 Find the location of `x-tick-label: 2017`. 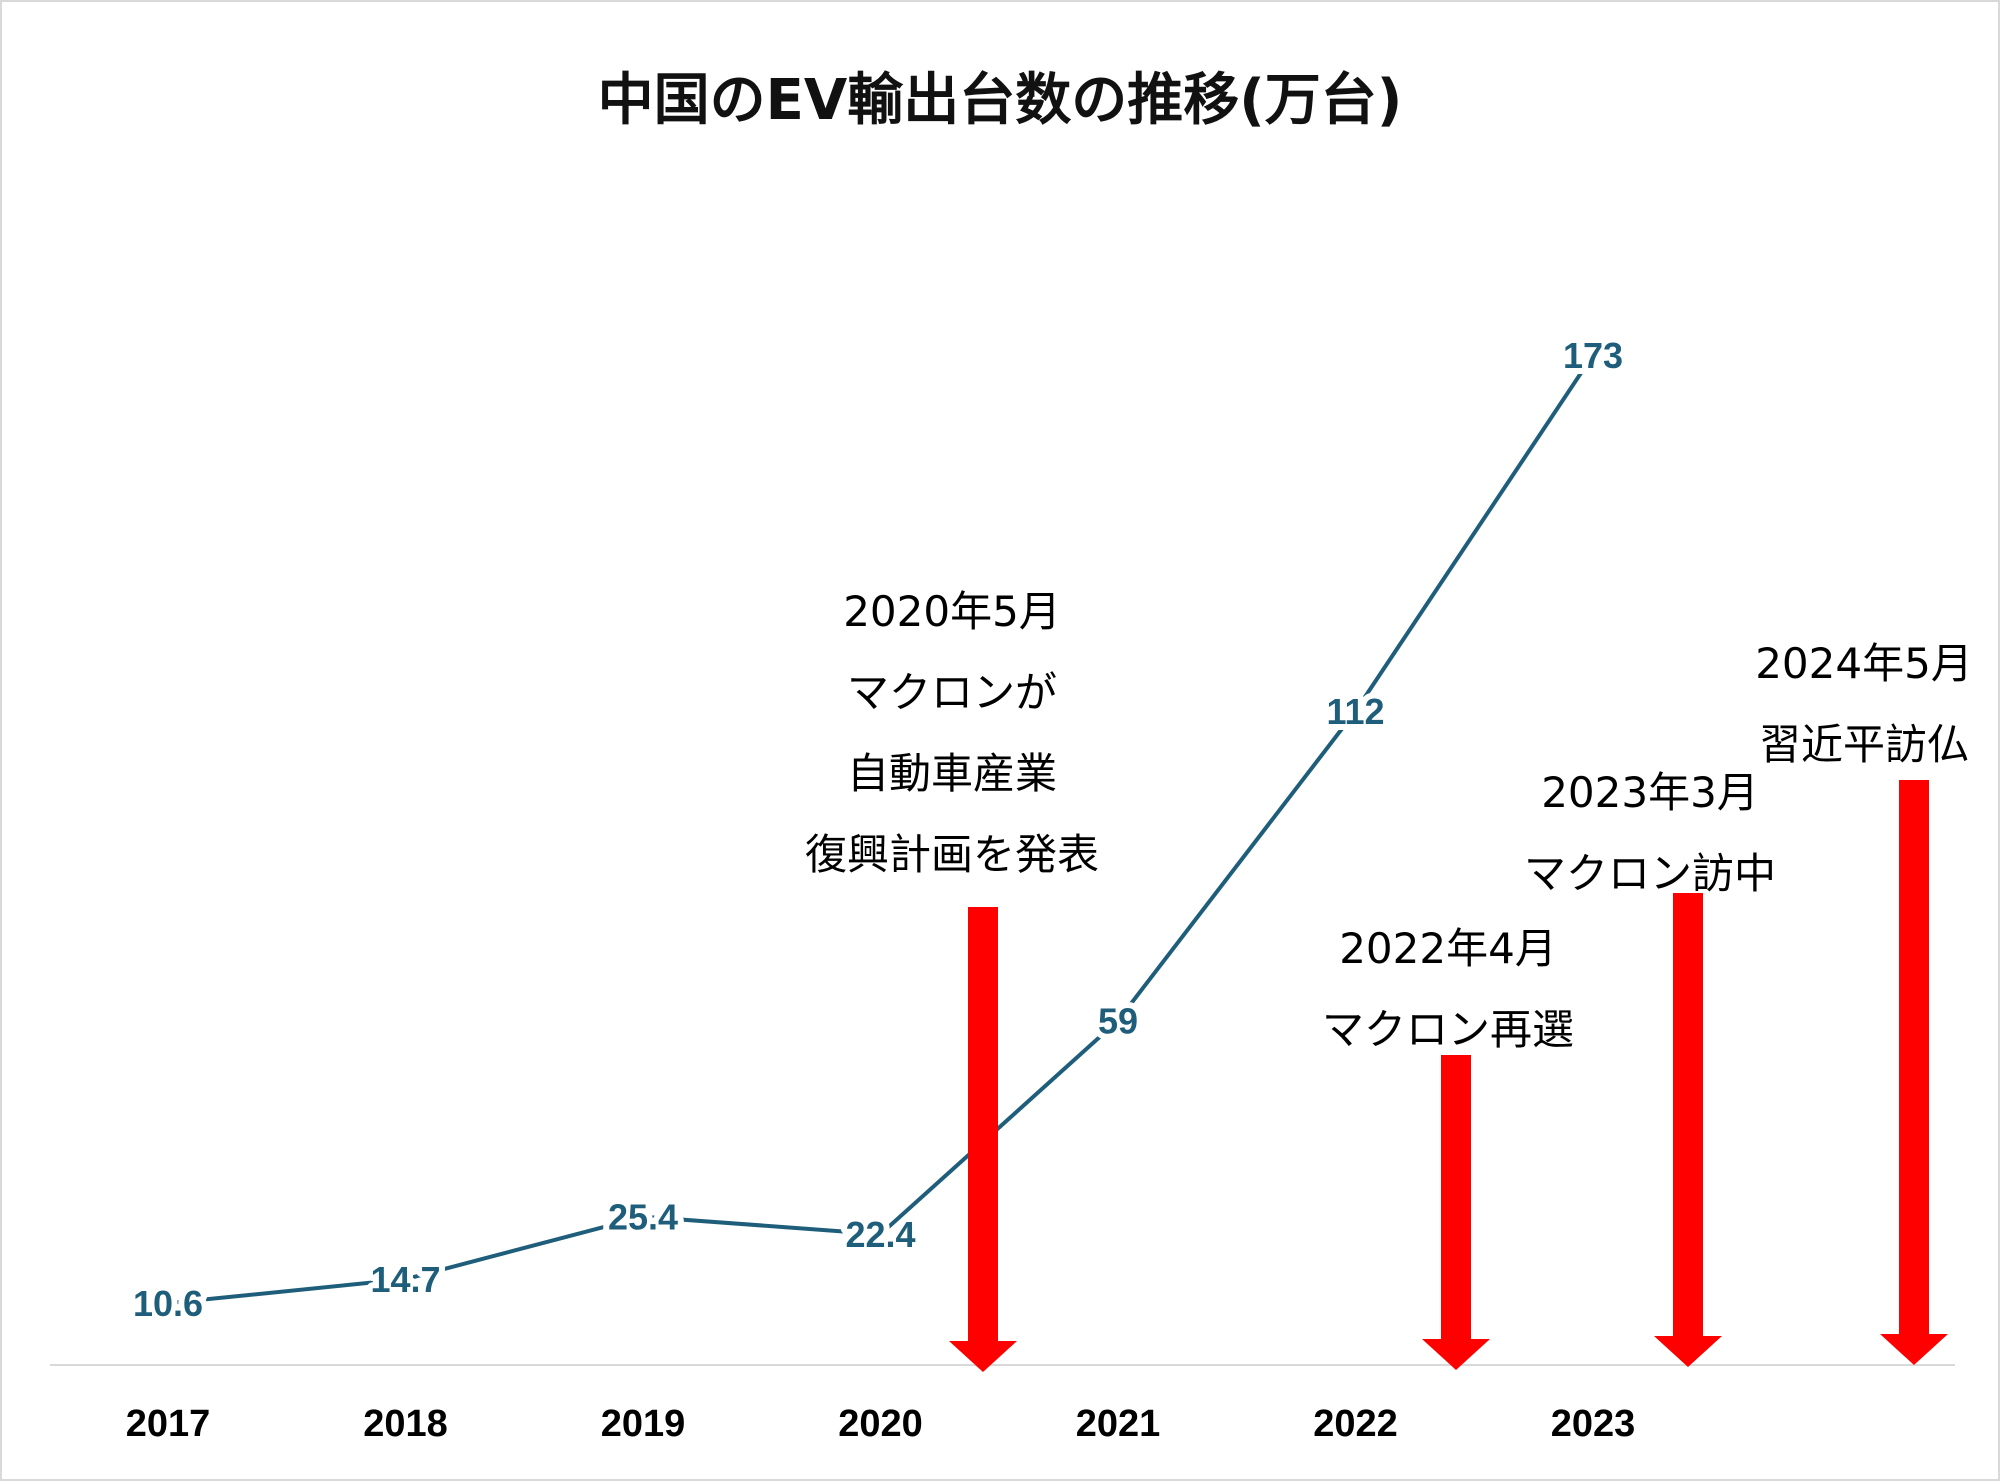

x-tick-label: 2017 is located at coordinates (168, 1424).